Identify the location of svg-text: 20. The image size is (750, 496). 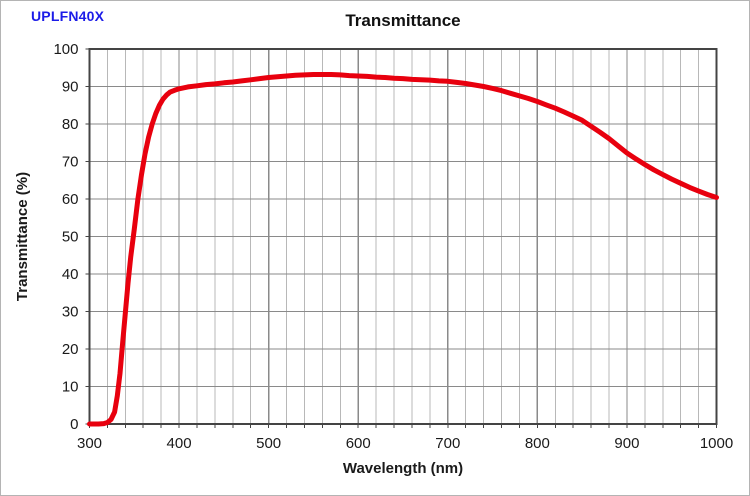
(70, 349).